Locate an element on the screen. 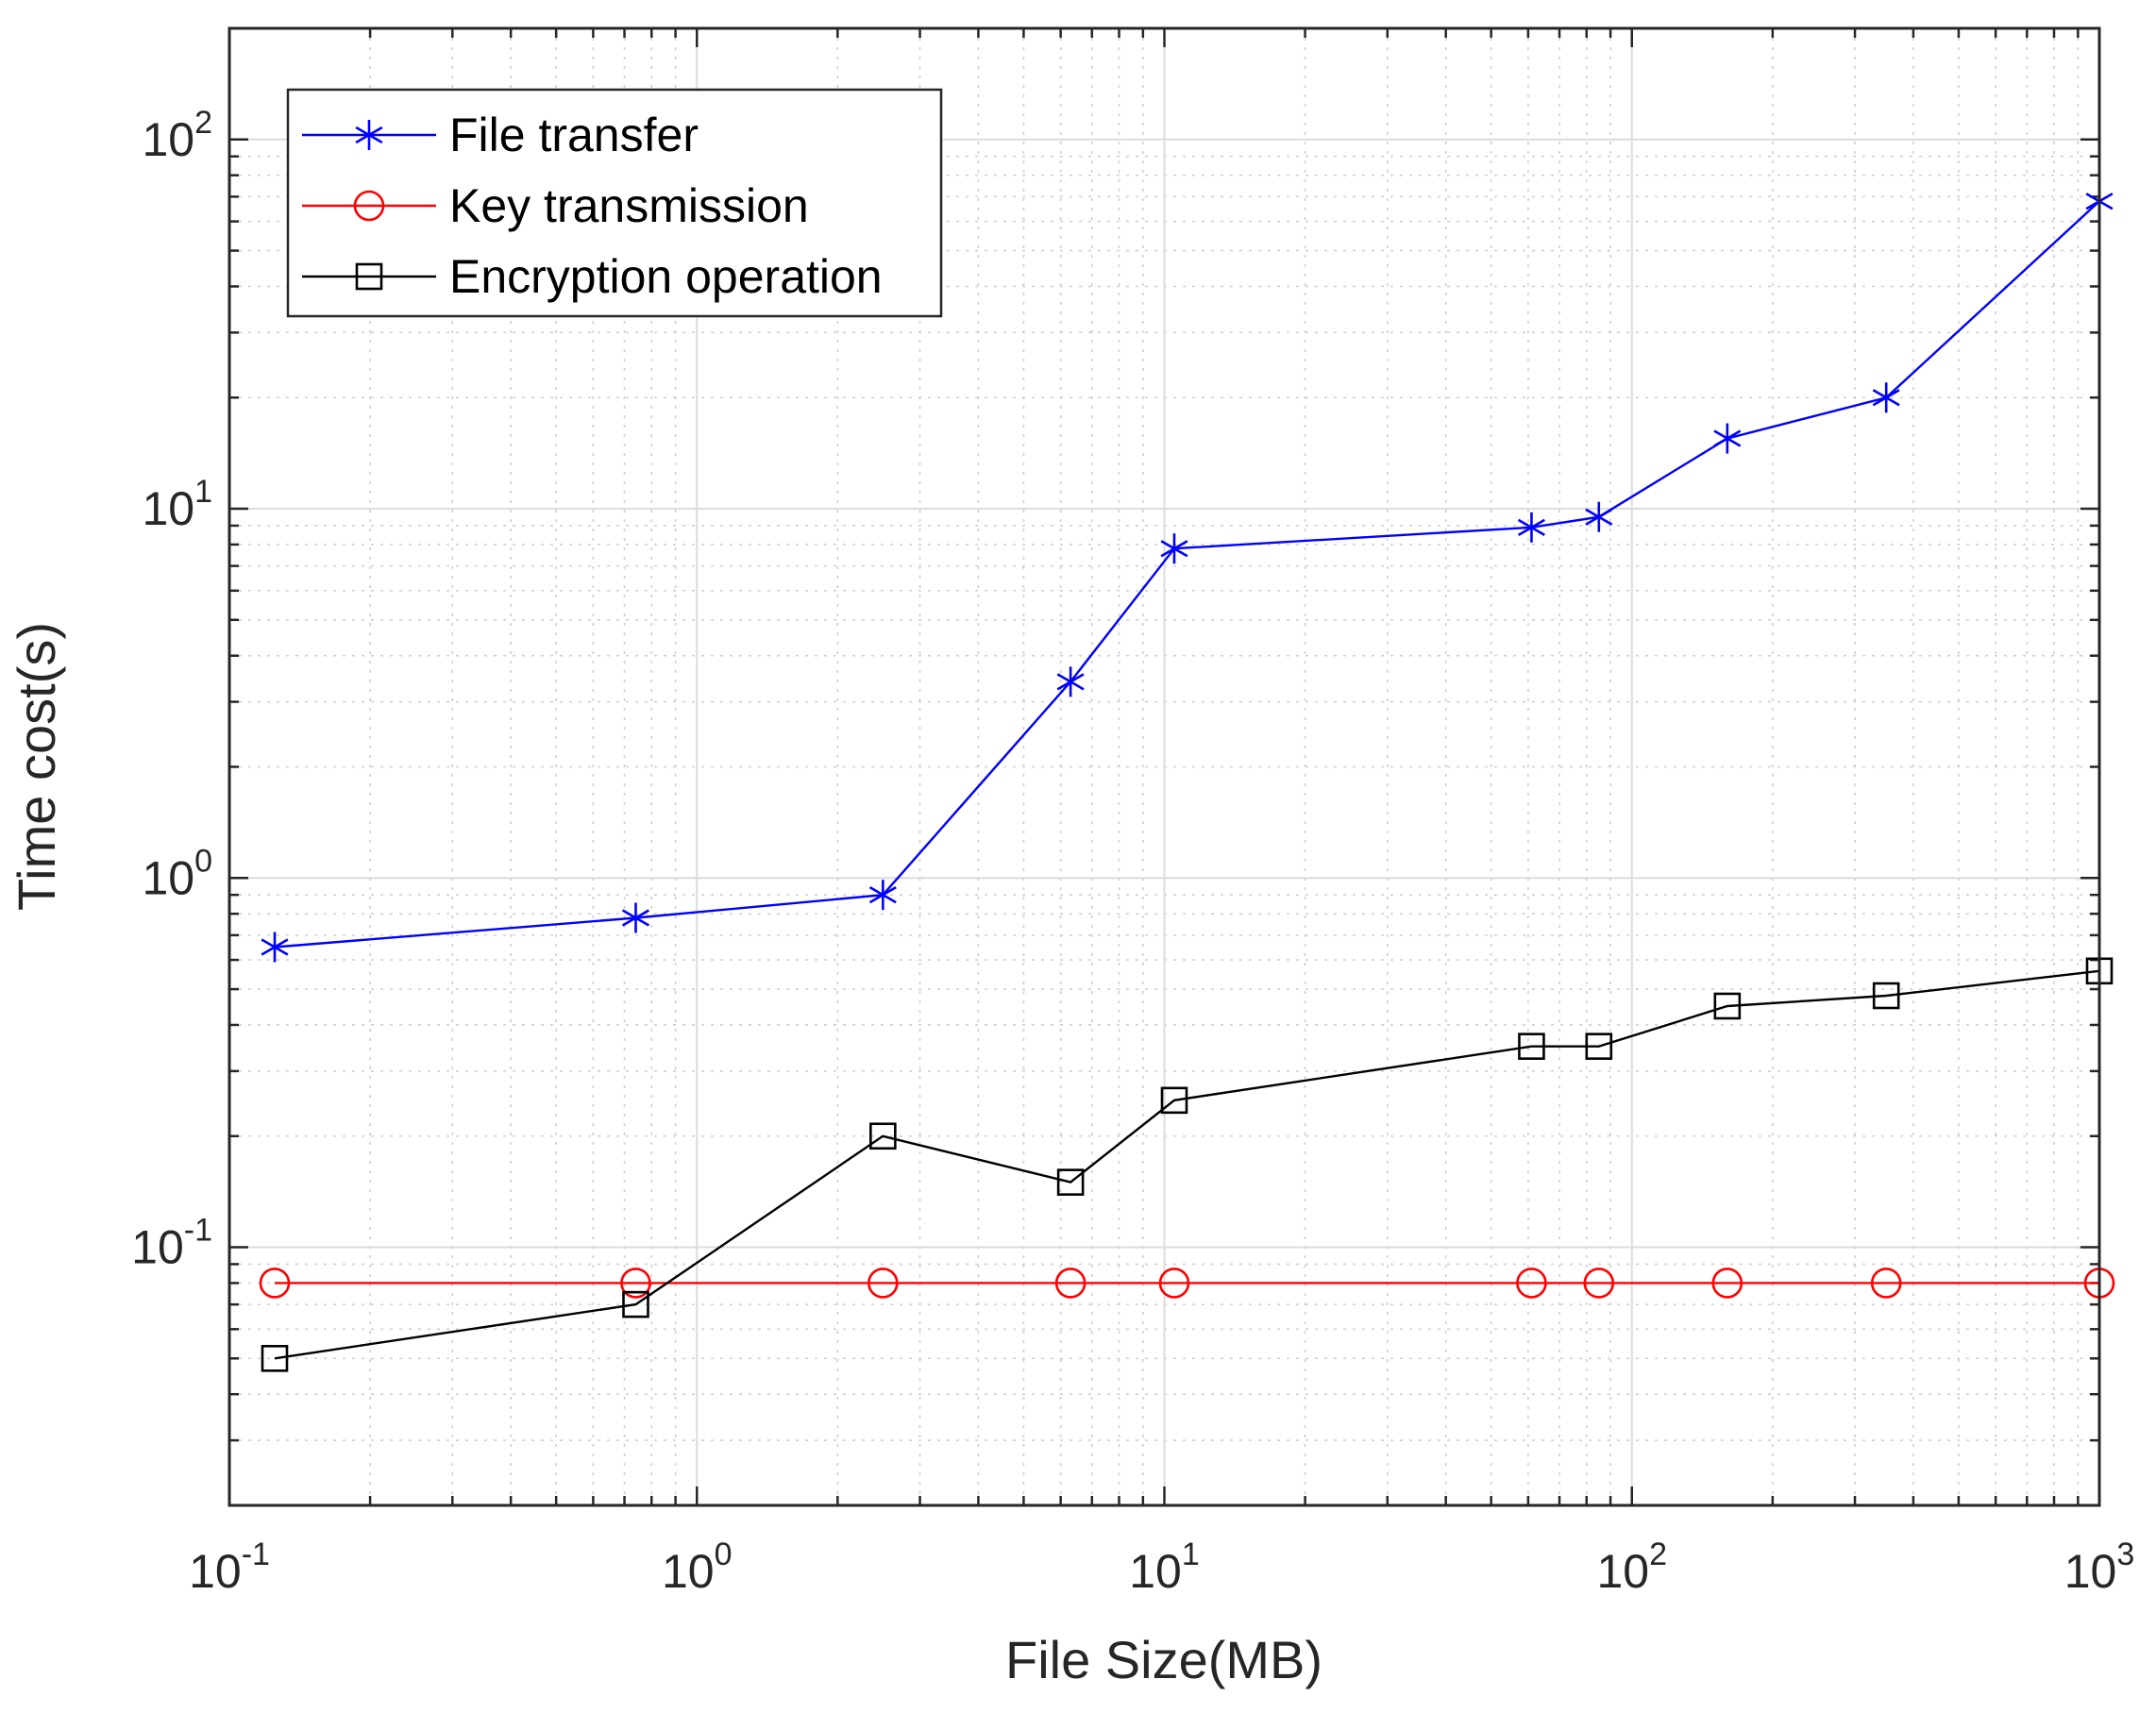 Image resolution: width=2156 pixels, height=1713 pixels. x-tick-label: 10² is located at coordinates (1631, 1567).